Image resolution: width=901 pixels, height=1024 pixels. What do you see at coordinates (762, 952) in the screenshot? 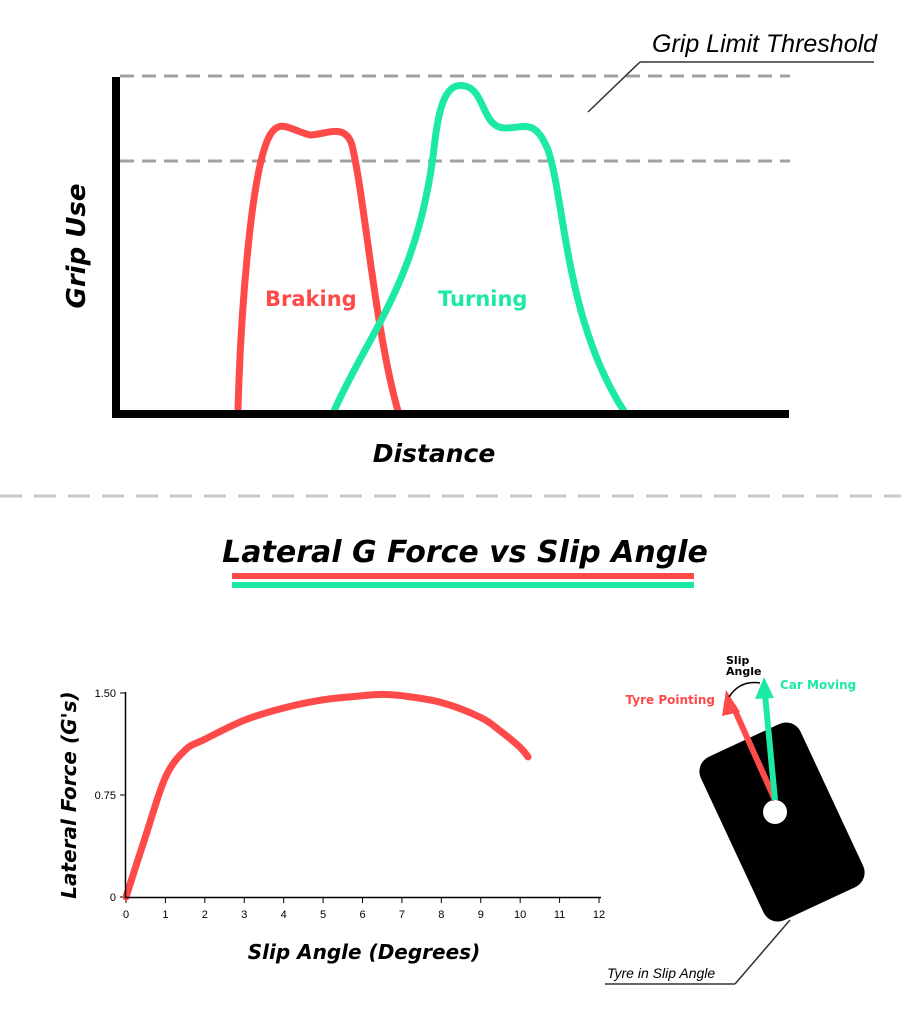
I see `tyre-callout-leader` at bounding box center [762, 952].